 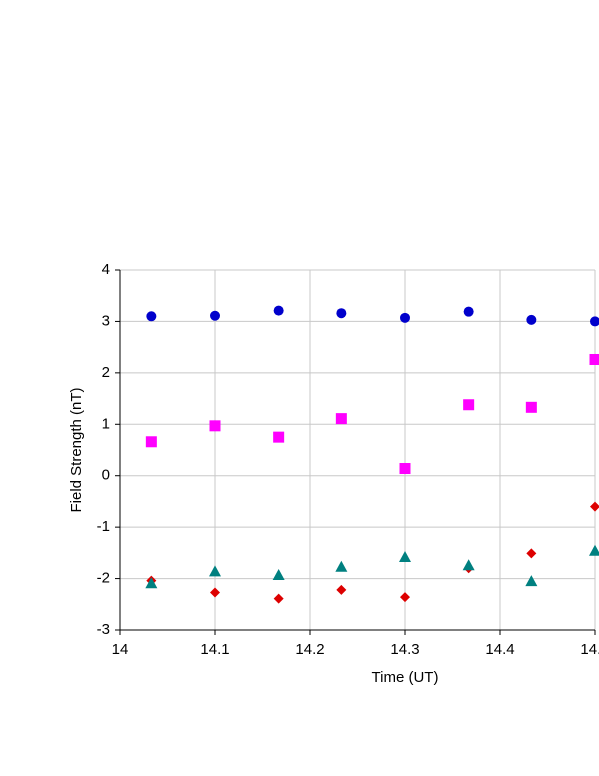 I want to click on x-tick-label: 14.2, so click(x=309, y=649).